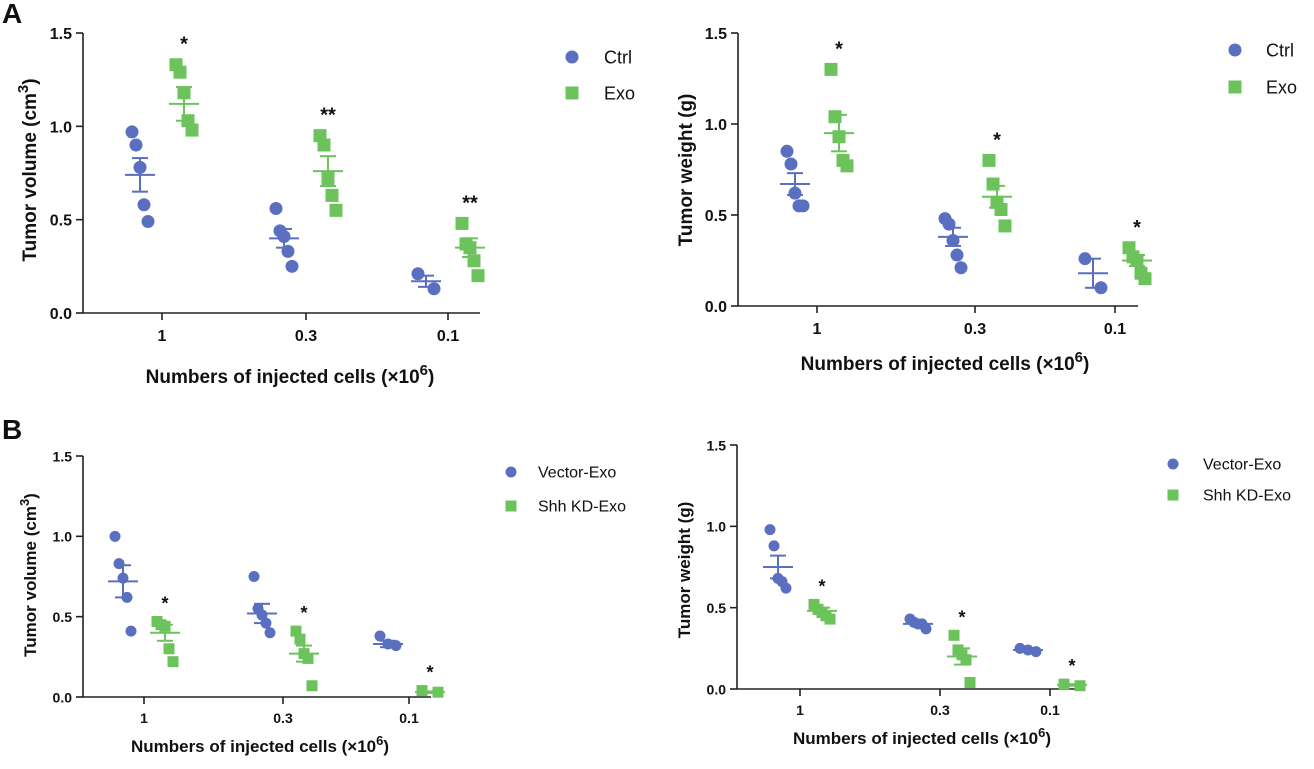 The width and height of the screenshot is (1314, 769). What do you see at coordinates (1281, 87) in the screenshot?
I see `legend-label: Exo` at bounding box center [1281, 87].